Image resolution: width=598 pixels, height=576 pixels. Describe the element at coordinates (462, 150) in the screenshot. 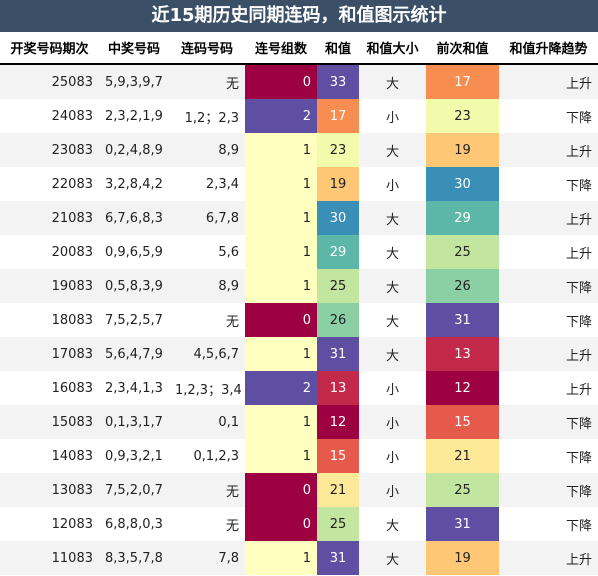

I see `cell-prev-sum: 19` at that location.